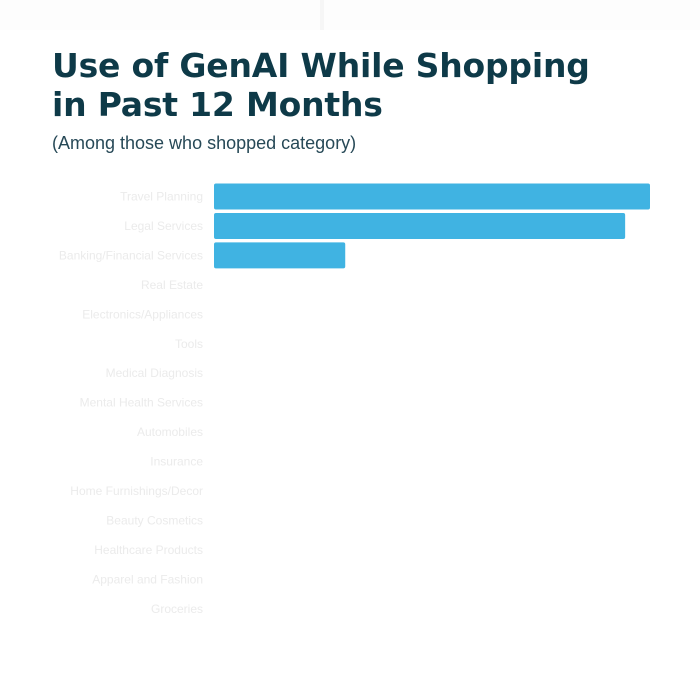 Image resolution: width=700 pixels, height=700 pixels. What do you see at coordinates (204, 143) in the screenshot?
I see `chart-subtitle: (Among those who shopped category)` at bounding box center [204, 143].